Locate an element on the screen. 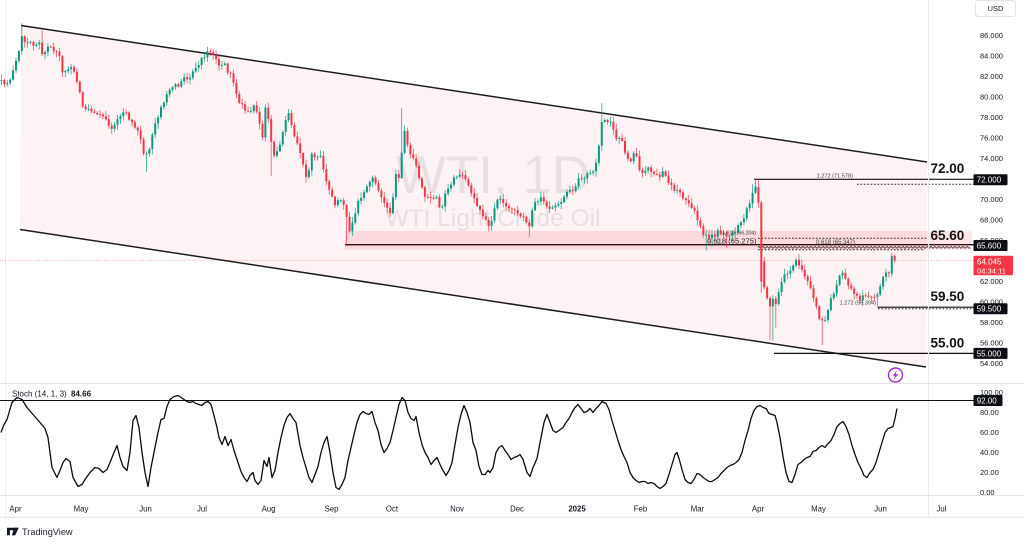 The width and height of the screenshot is (1024, 542). svg-text: 100.00 is located at coordinates (991, 392).